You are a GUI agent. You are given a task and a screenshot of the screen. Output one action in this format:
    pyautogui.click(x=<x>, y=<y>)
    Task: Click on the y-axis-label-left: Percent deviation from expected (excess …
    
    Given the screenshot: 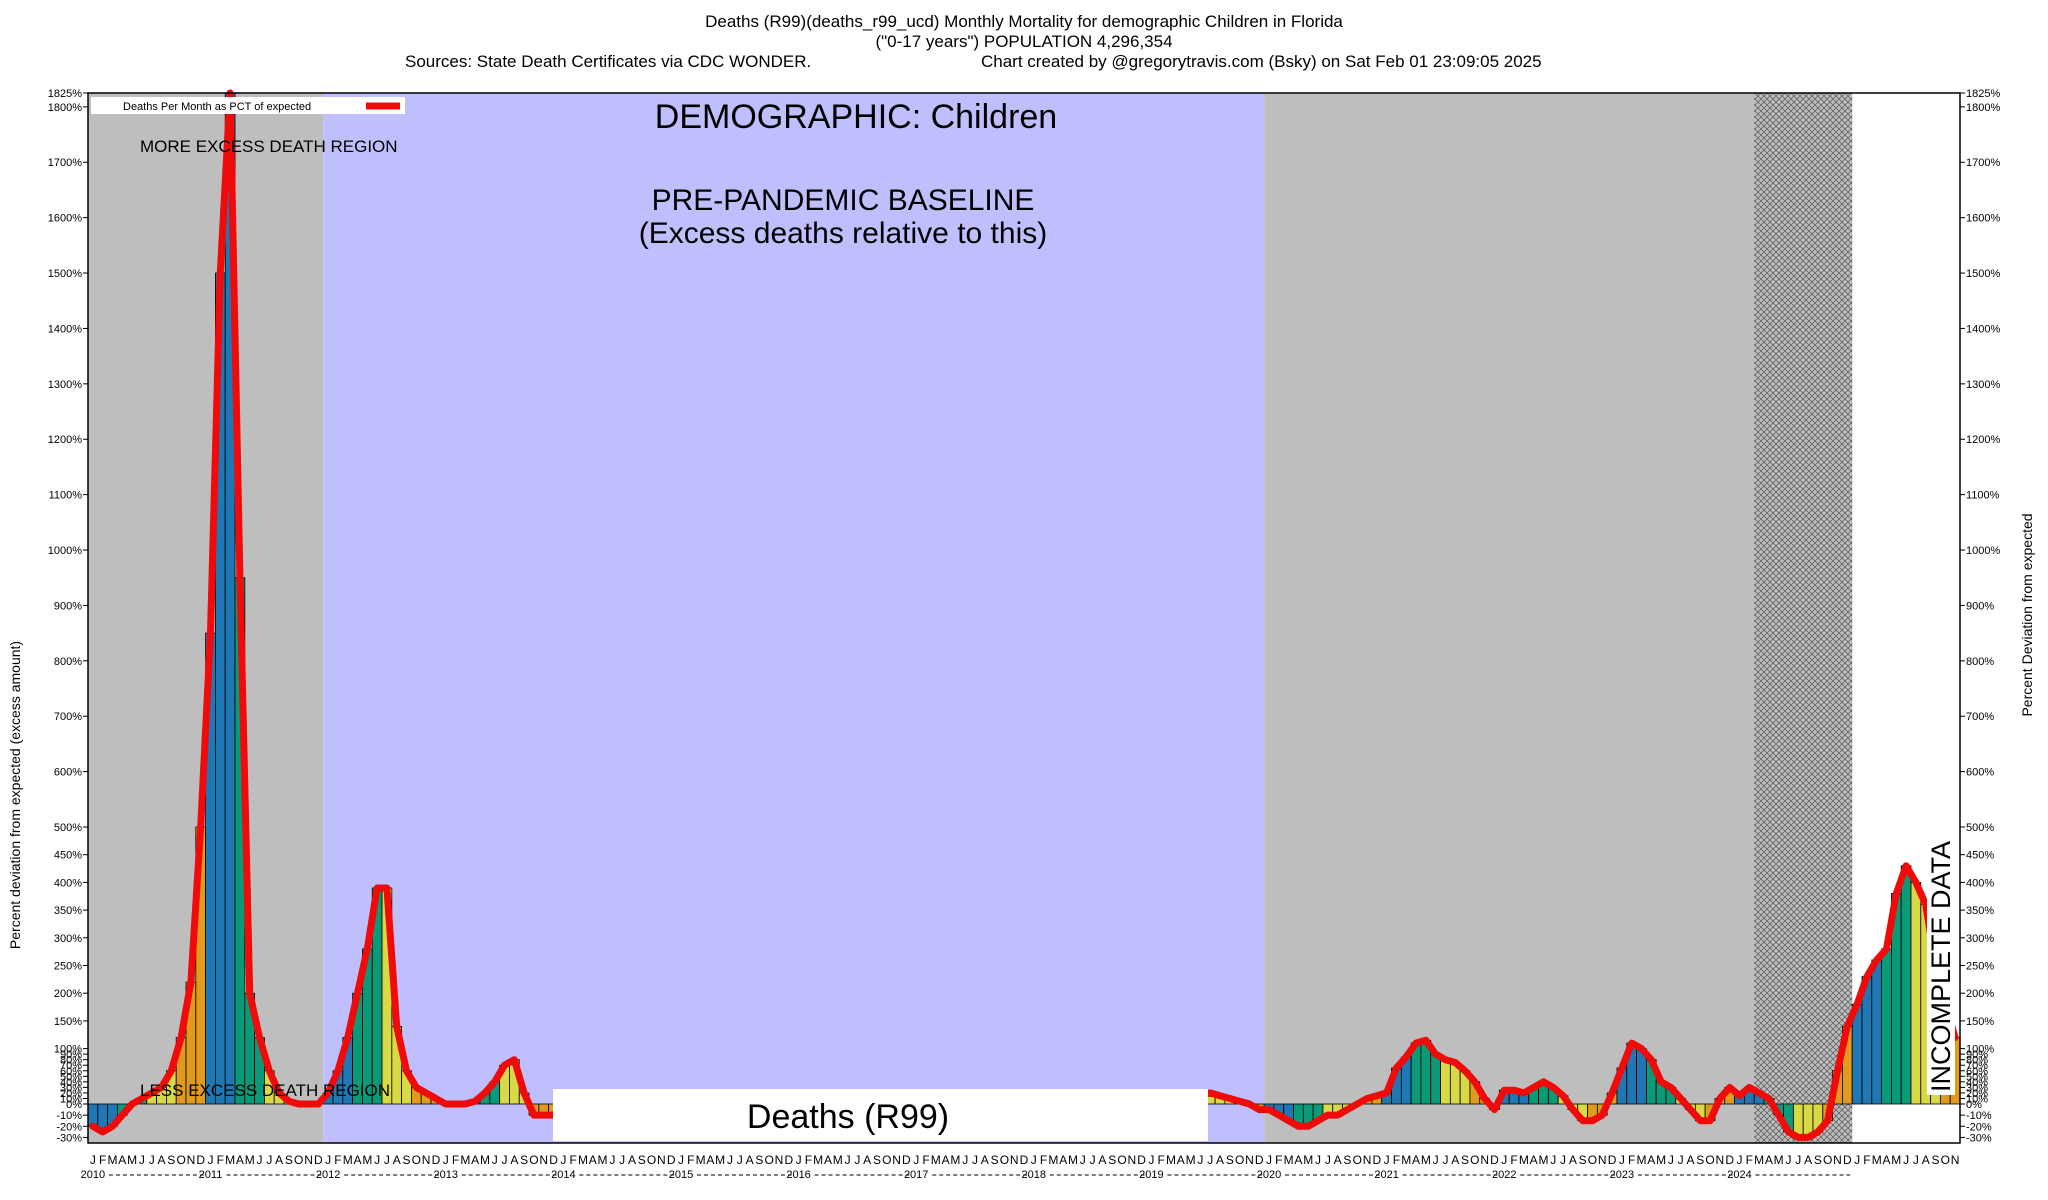 What is the action you would take?
    pyautogui.click(x=15, y=795)
    